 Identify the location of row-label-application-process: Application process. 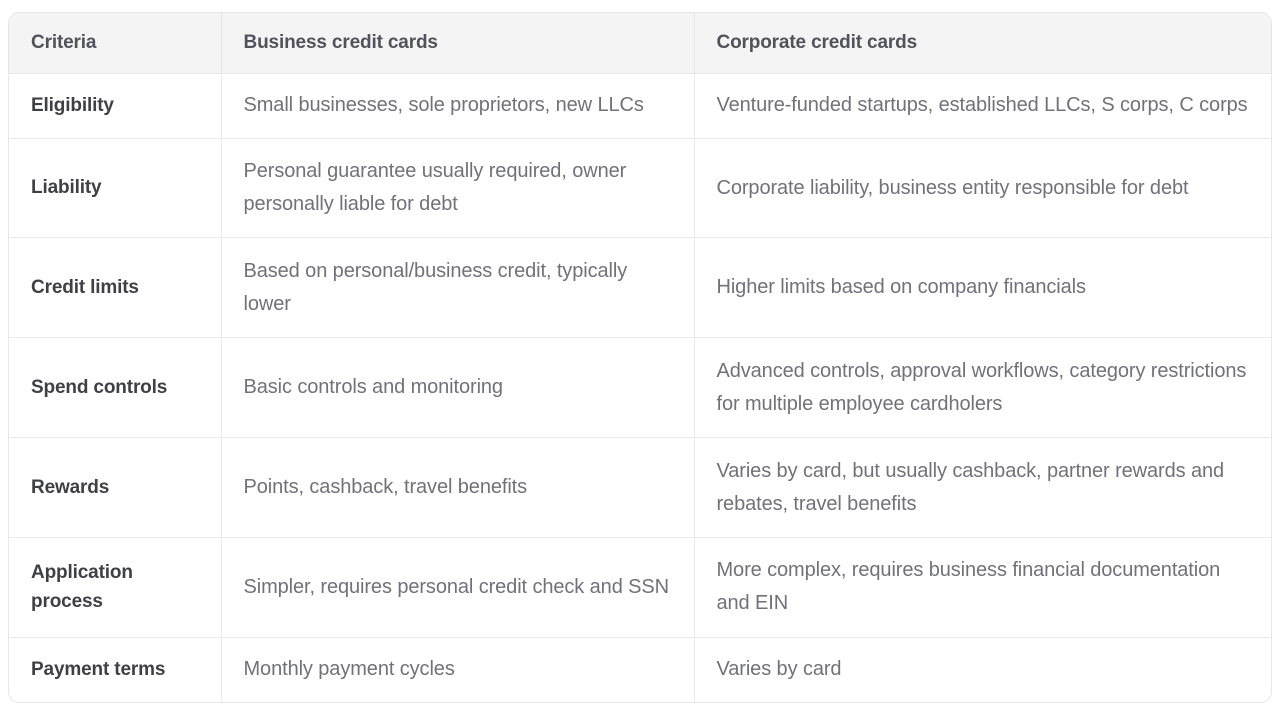
(82, 587).